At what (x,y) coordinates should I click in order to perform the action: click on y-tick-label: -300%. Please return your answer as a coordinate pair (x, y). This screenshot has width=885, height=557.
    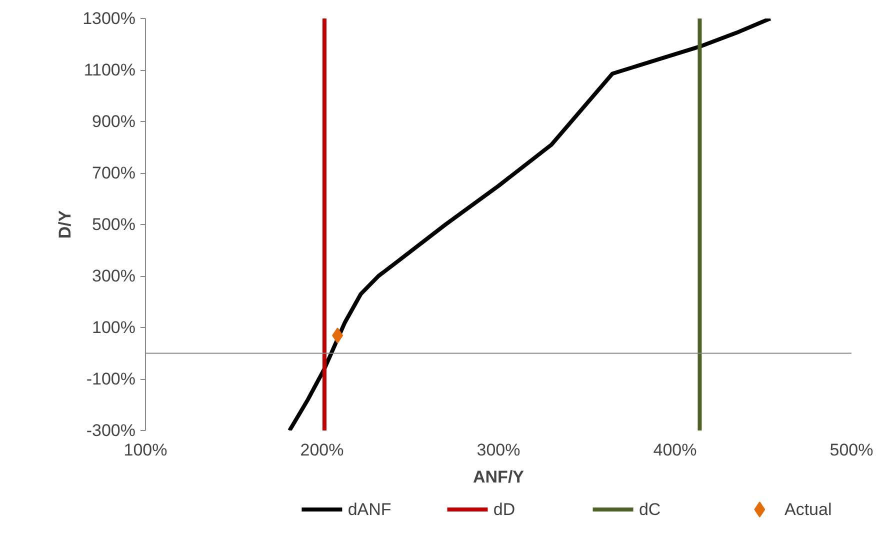
    Looking at the image, I should click on (111, 430).